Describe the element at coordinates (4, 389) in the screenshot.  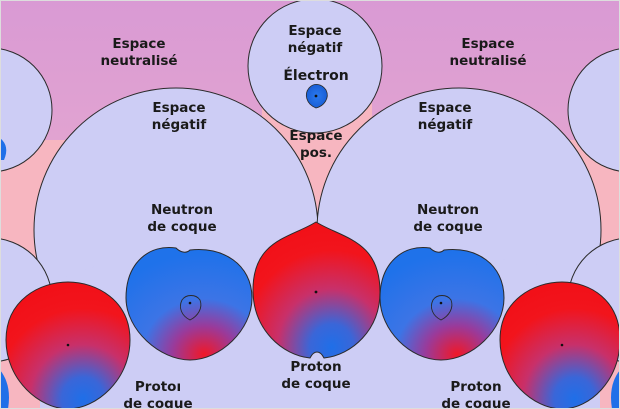
I see `edge-blue-bottom-left` at that location.